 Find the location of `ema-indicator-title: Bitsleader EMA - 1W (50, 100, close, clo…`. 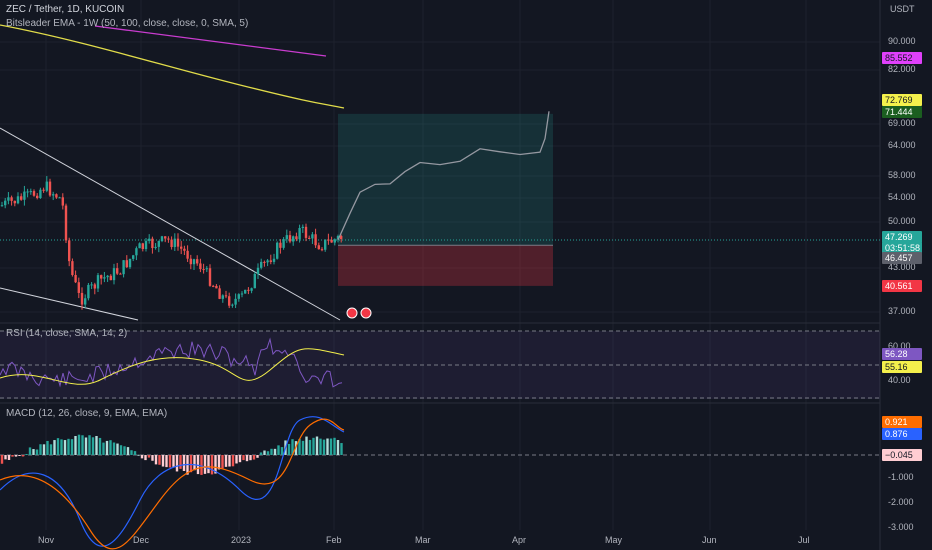

ema-indicator-title: Bitsleader EMA - 1W (50, 100, close, clo… is located at coordinates (127, 23).